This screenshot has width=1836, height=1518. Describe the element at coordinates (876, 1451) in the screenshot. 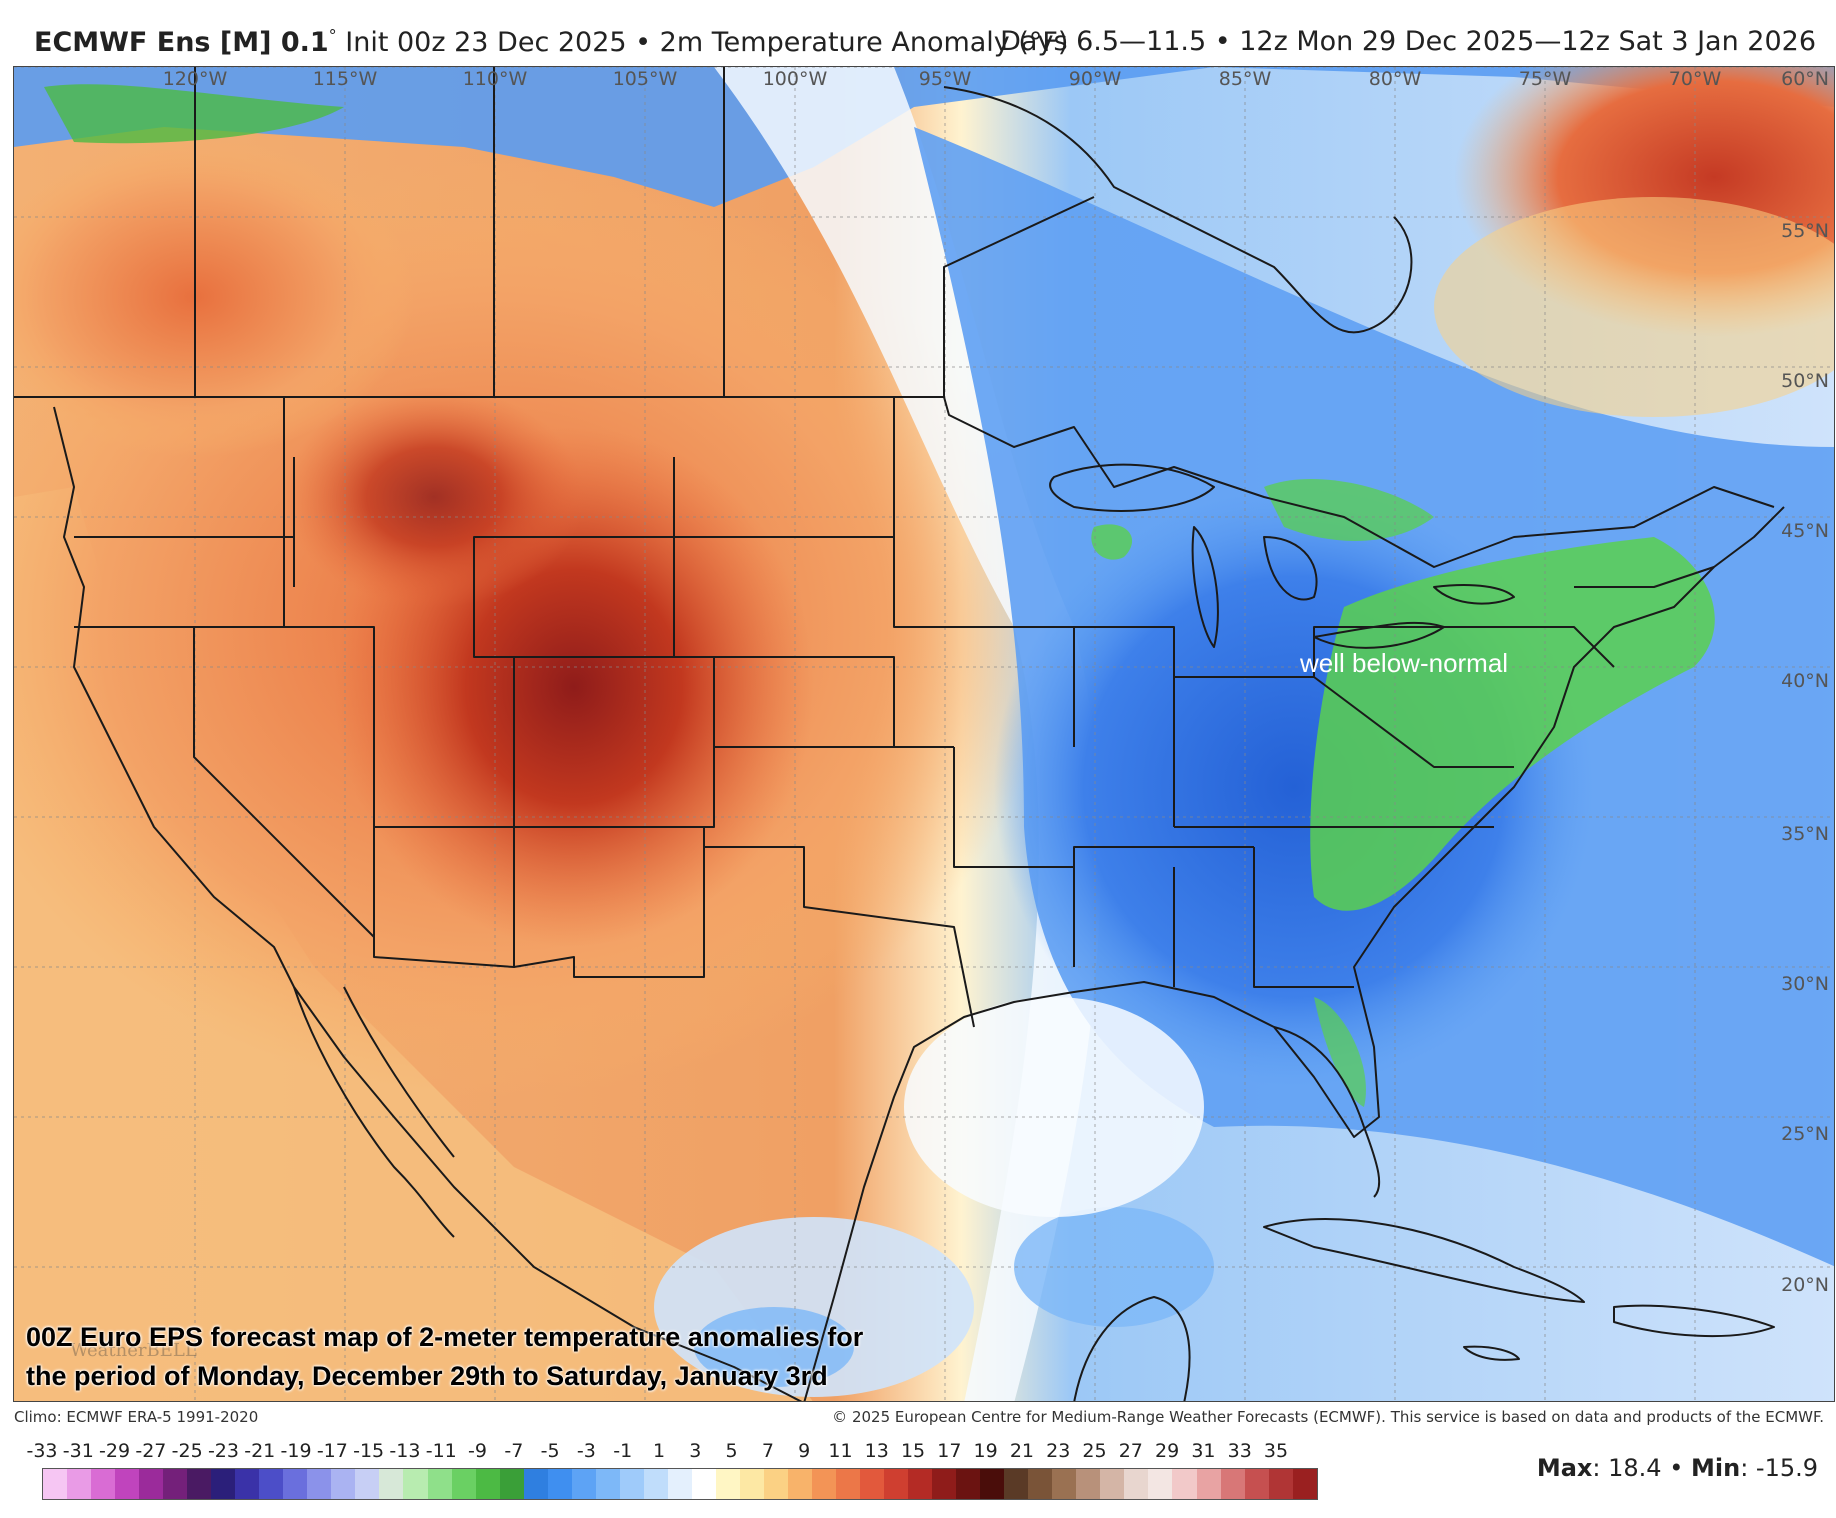

I see `legend-tick-label: 13` at that location.